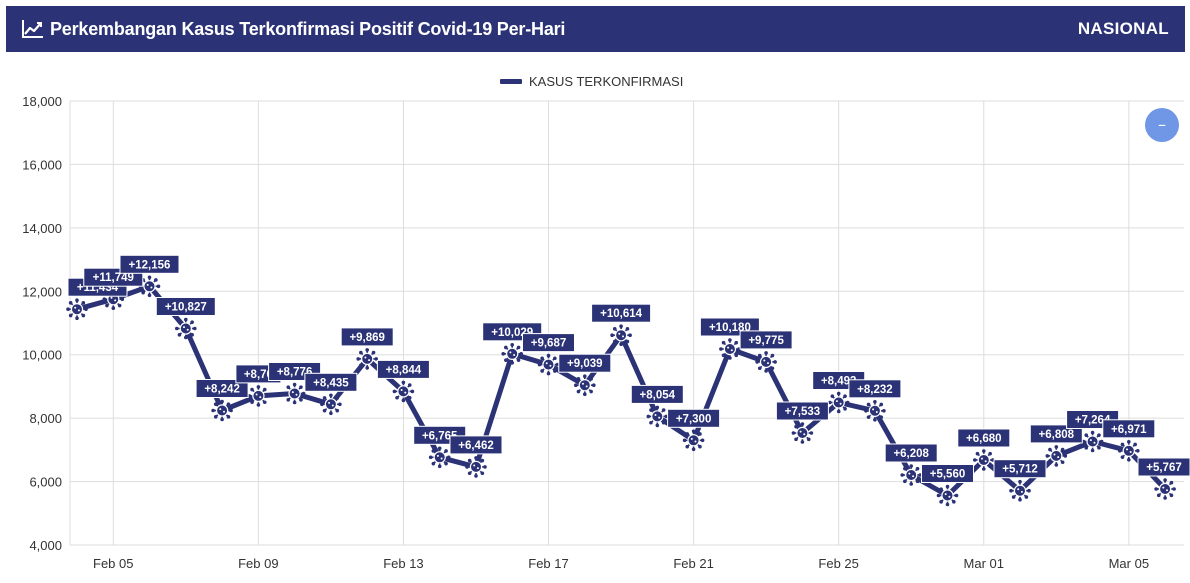 The height and width of the screenshot is (583, 1190). I want to click on data-label: +10,827, so click(185, 306).